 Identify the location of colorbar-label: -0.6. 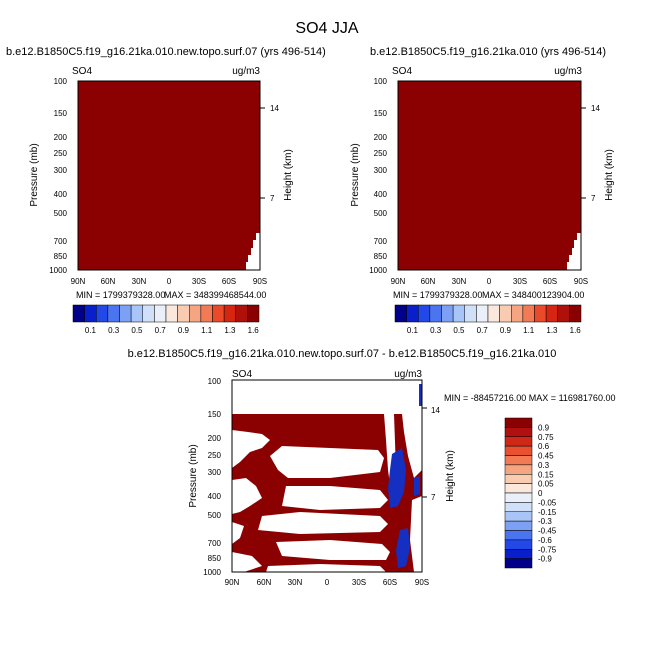
(545, 540).